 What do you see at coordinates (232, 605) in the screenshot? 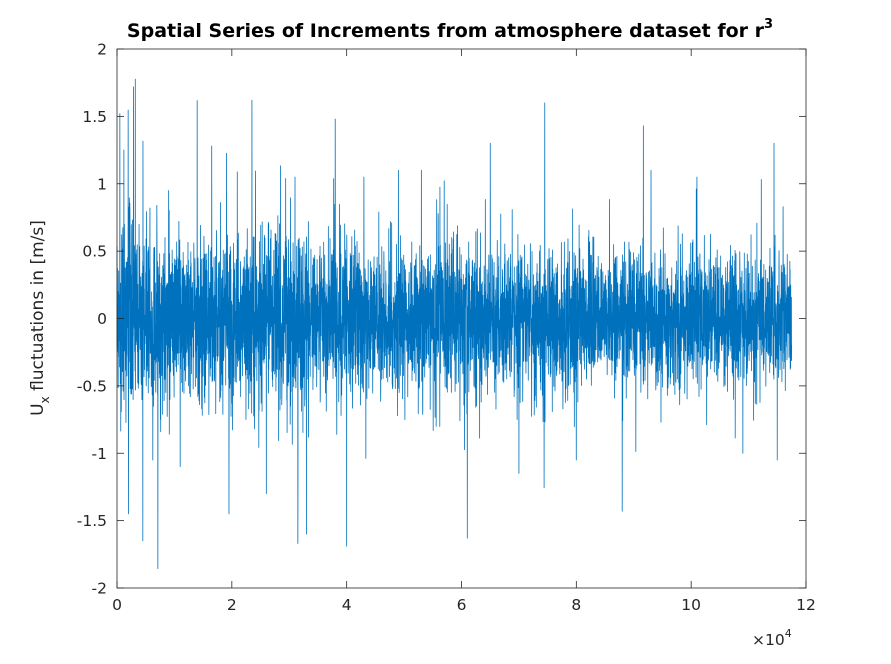
I see `x-tick-label: 2` at bounding box center [232, 605].